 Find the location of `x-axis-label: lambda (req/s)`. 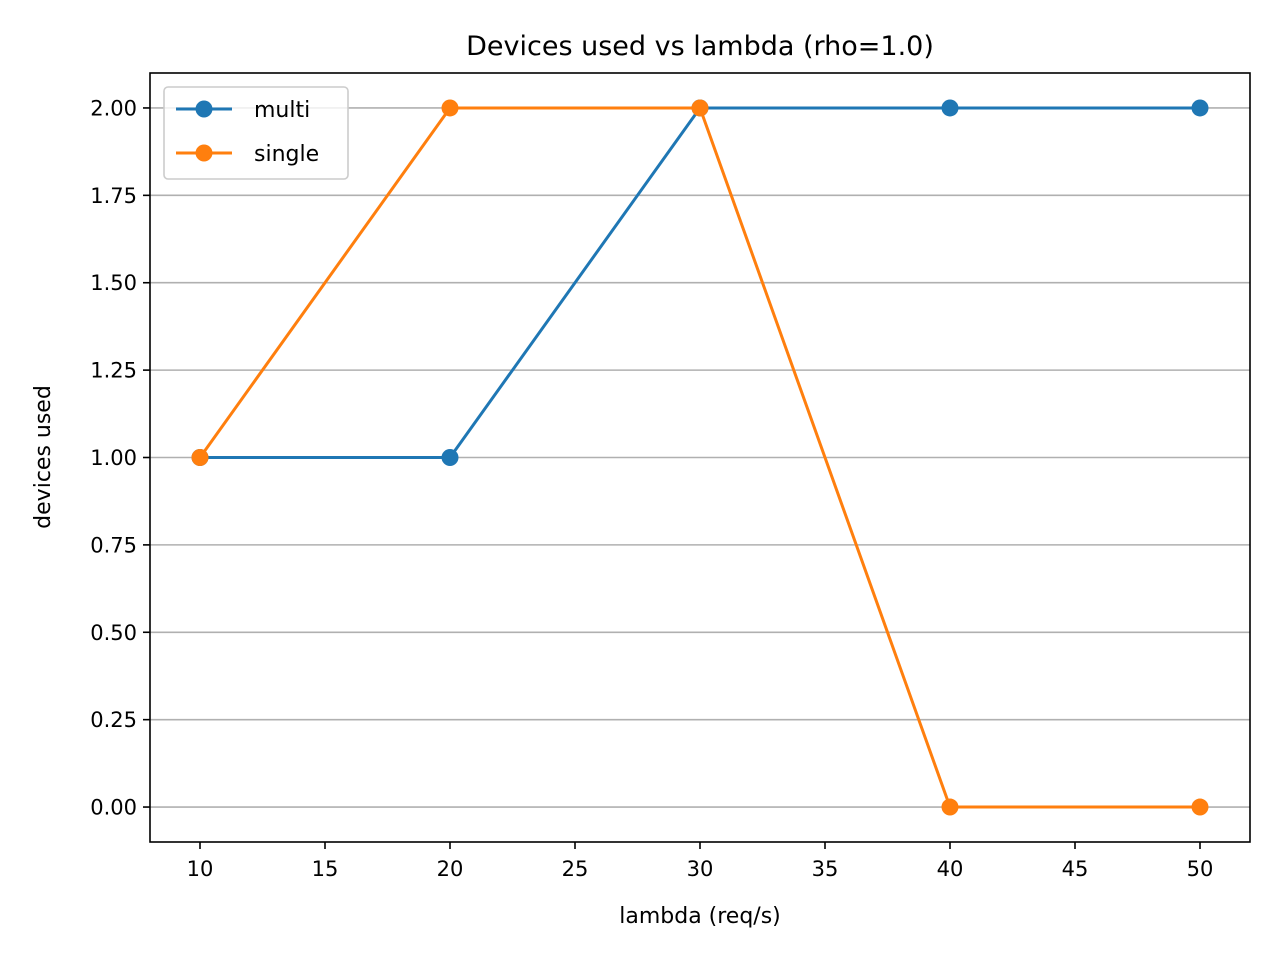

x-axis-label: lambda (req/s) is located at coordinates (700, 916).